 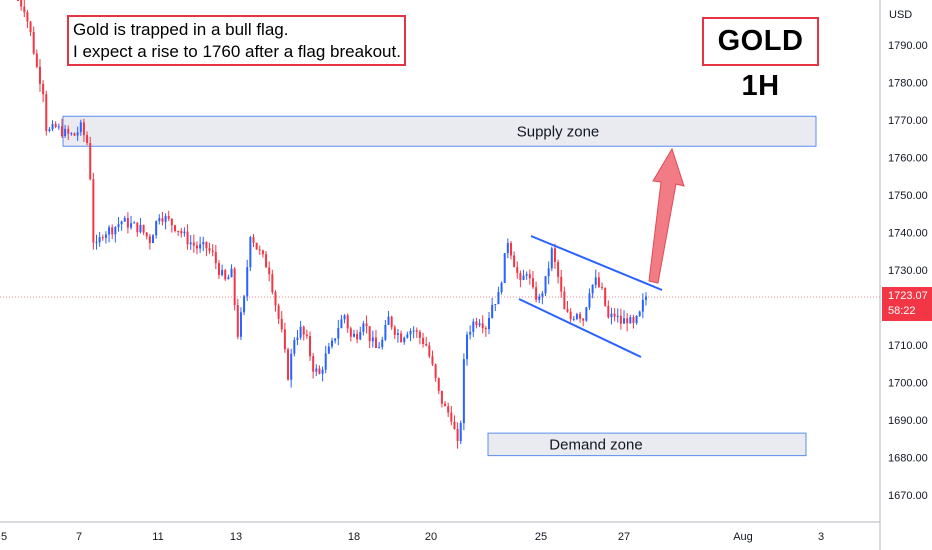 I want to click on flag-upper-line, so click(x=596, y=263).